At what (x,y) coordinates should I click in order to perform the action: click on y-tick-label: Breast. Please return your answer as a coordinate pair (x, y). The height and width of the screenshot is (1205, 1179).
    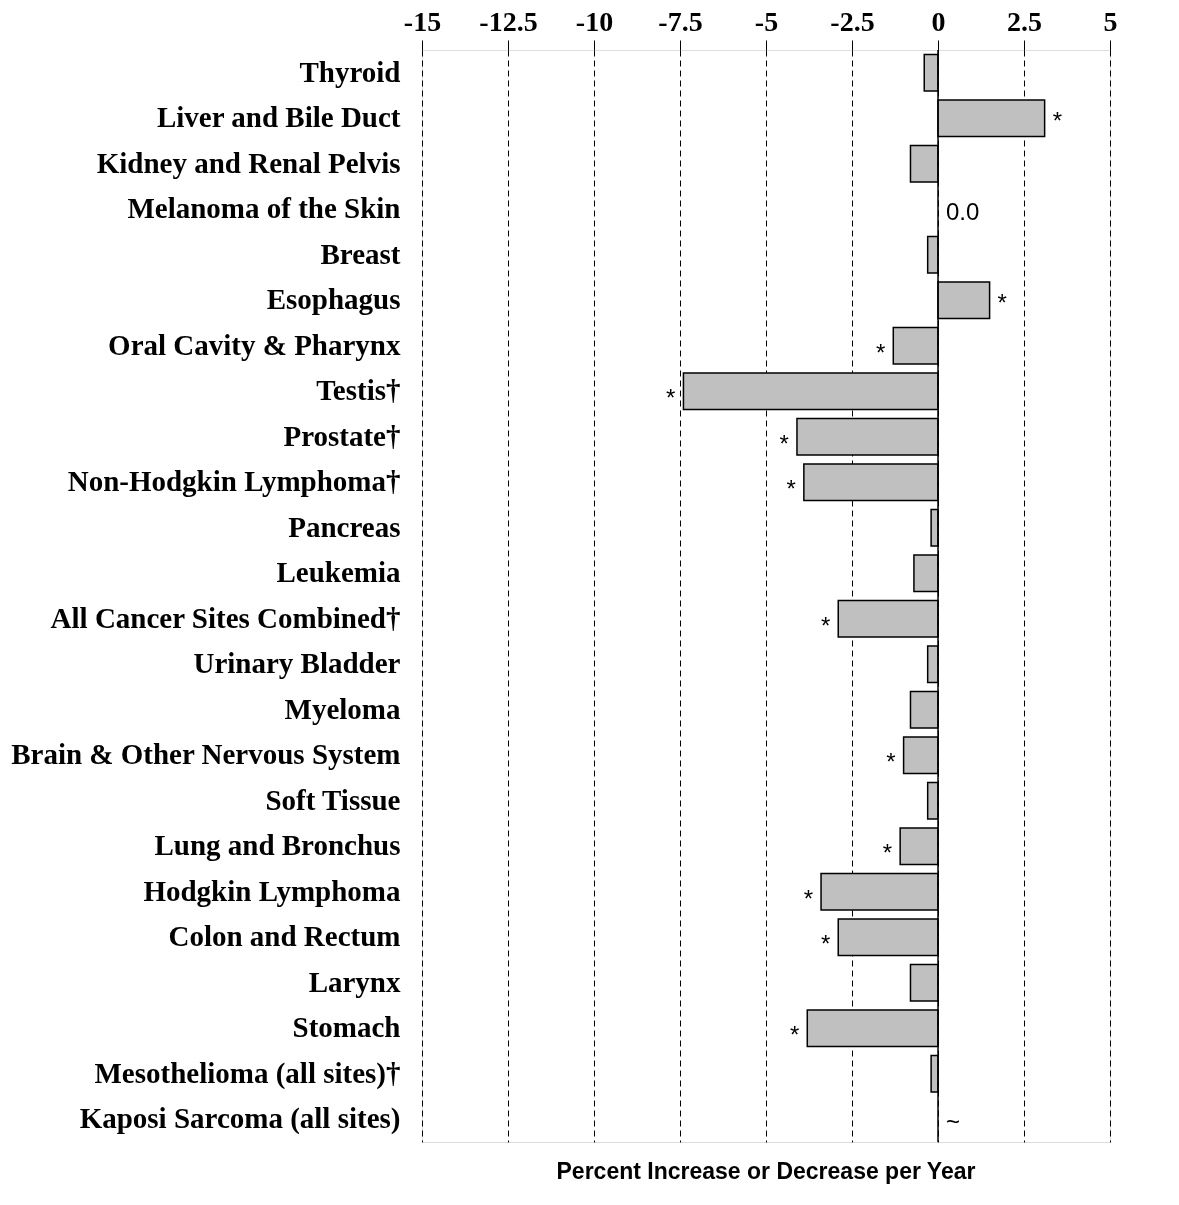
    Looking at the image, I should click on (360, 253).